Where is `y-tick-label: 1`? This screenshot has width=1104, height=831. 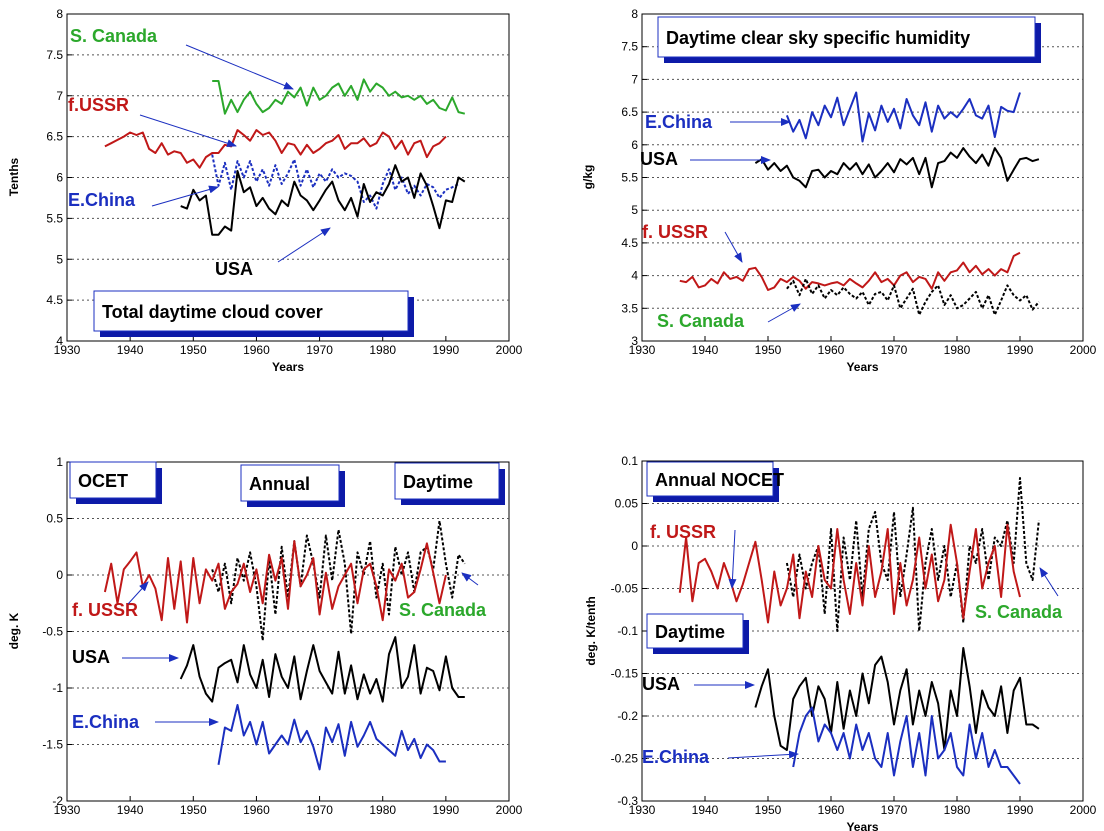
y-tick-label: 1 is located at coordinates (59, 462).